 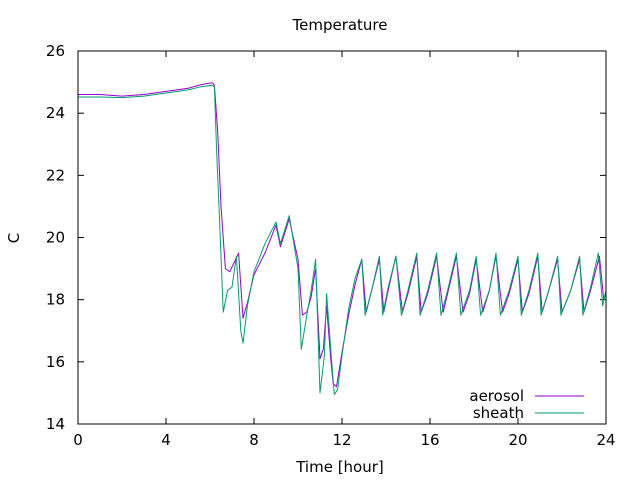 What do you see at coordinates (341, 440) in the screenshot?
I see `x-tick-label: 12` at bounding box center [341, 440].